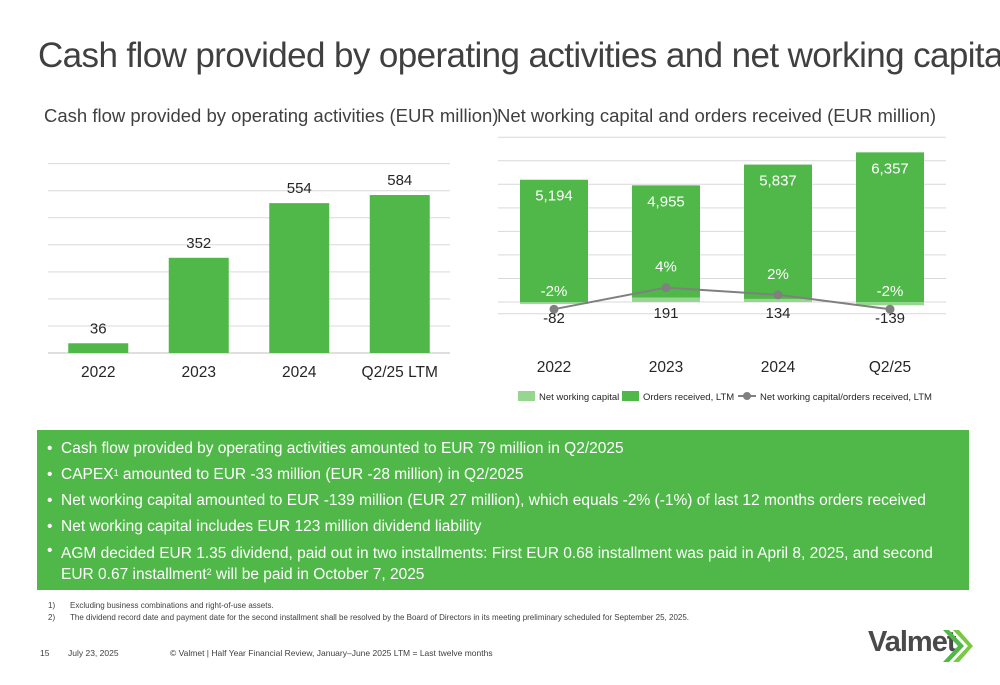  What do you see at coordinates (920, 644) in the screenshot?
I see `valmet-logo: Valmet` at bounding box center [920, 644].